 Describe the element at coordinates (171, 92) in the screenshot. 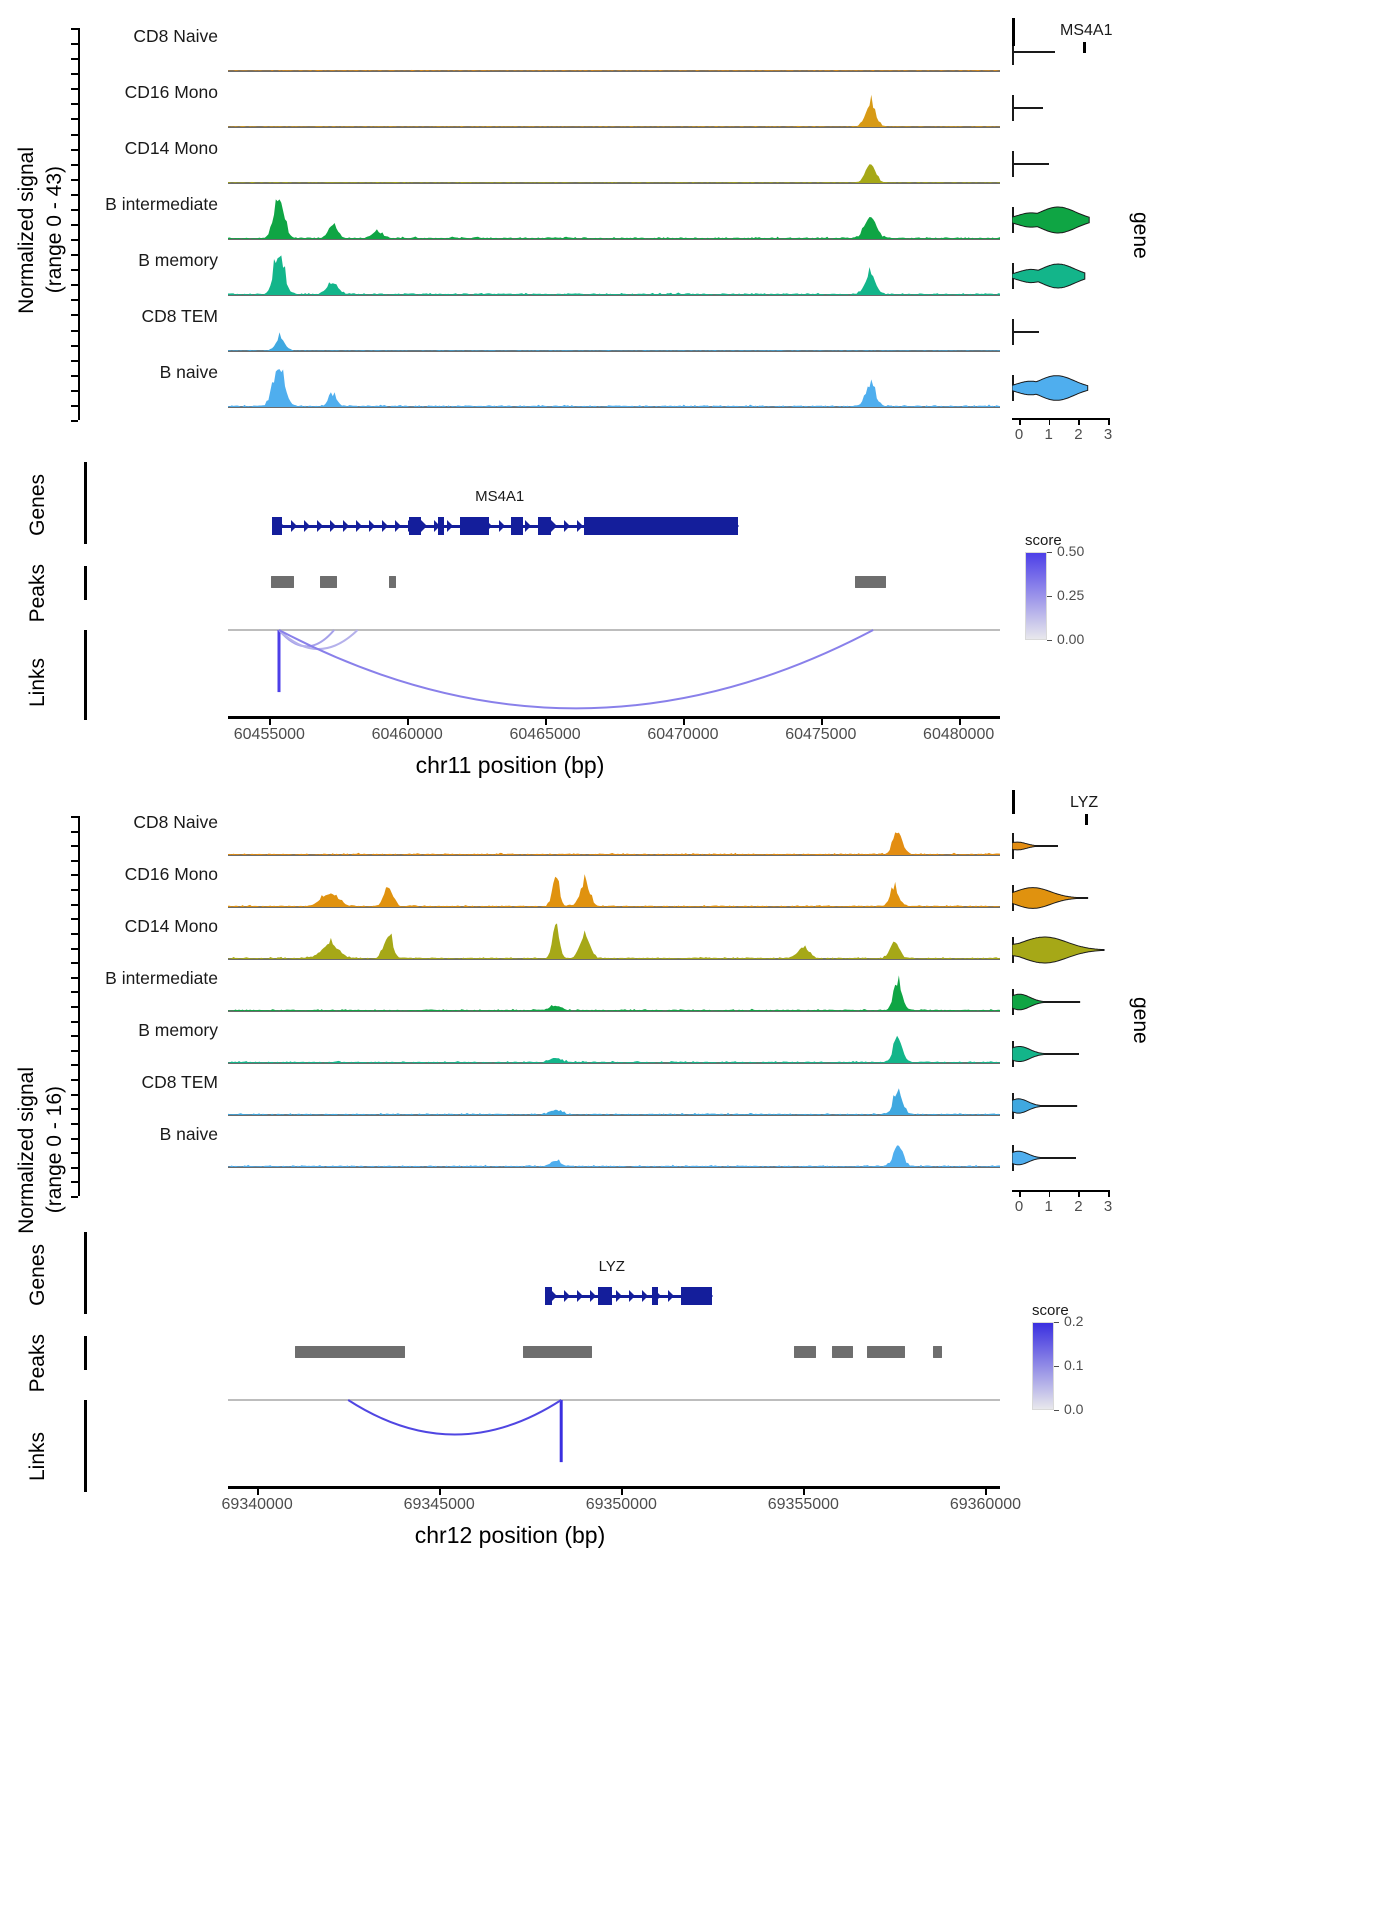

I see `track-label: CD16 Mono` at that location.